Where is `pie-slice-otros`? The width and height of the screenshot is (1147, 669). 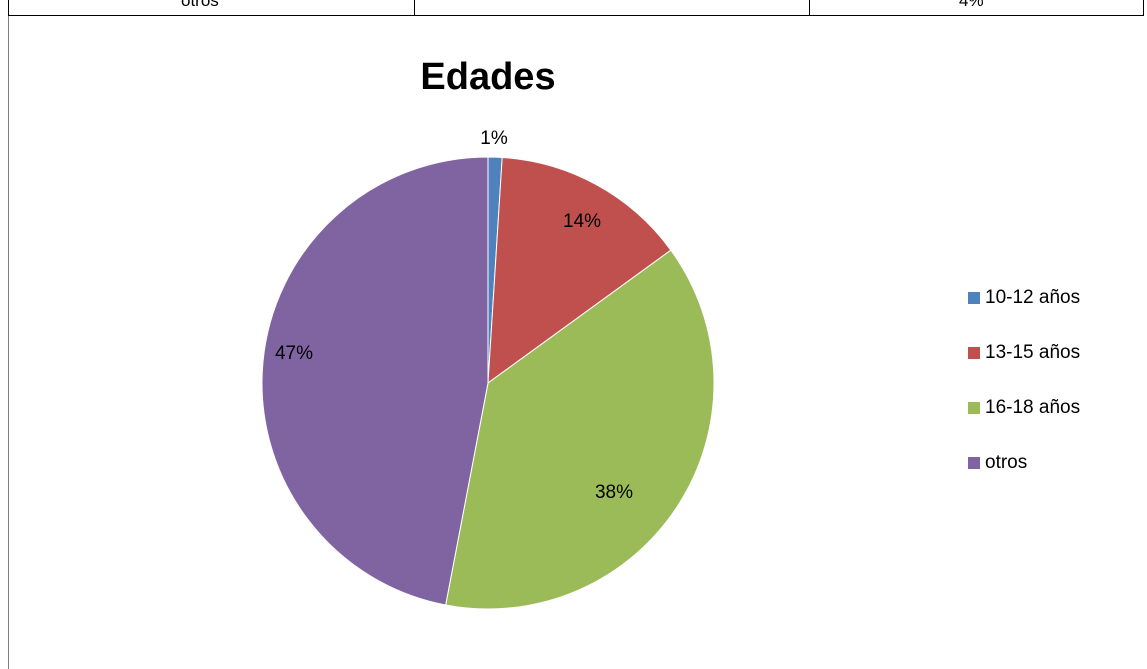 pie-slice-otros is located at coordinates (375, 381).